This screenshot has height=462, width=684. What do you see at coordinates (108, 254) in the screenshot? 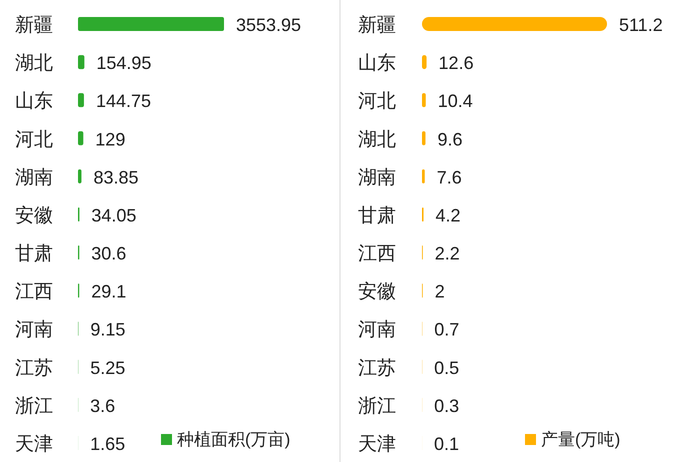
I see `data-label: 30.6` at bounding box center [108, 254].